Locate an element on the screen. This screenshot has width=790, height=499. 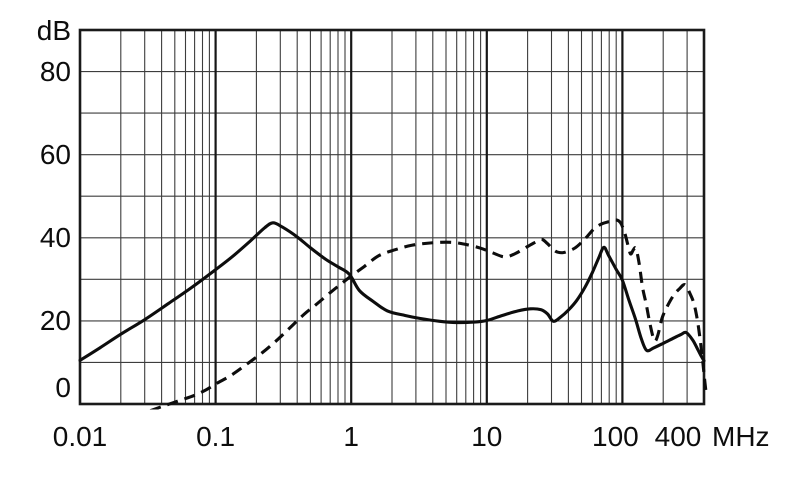
y-tick-label-60: 60 is located at coordinates (55, 154).